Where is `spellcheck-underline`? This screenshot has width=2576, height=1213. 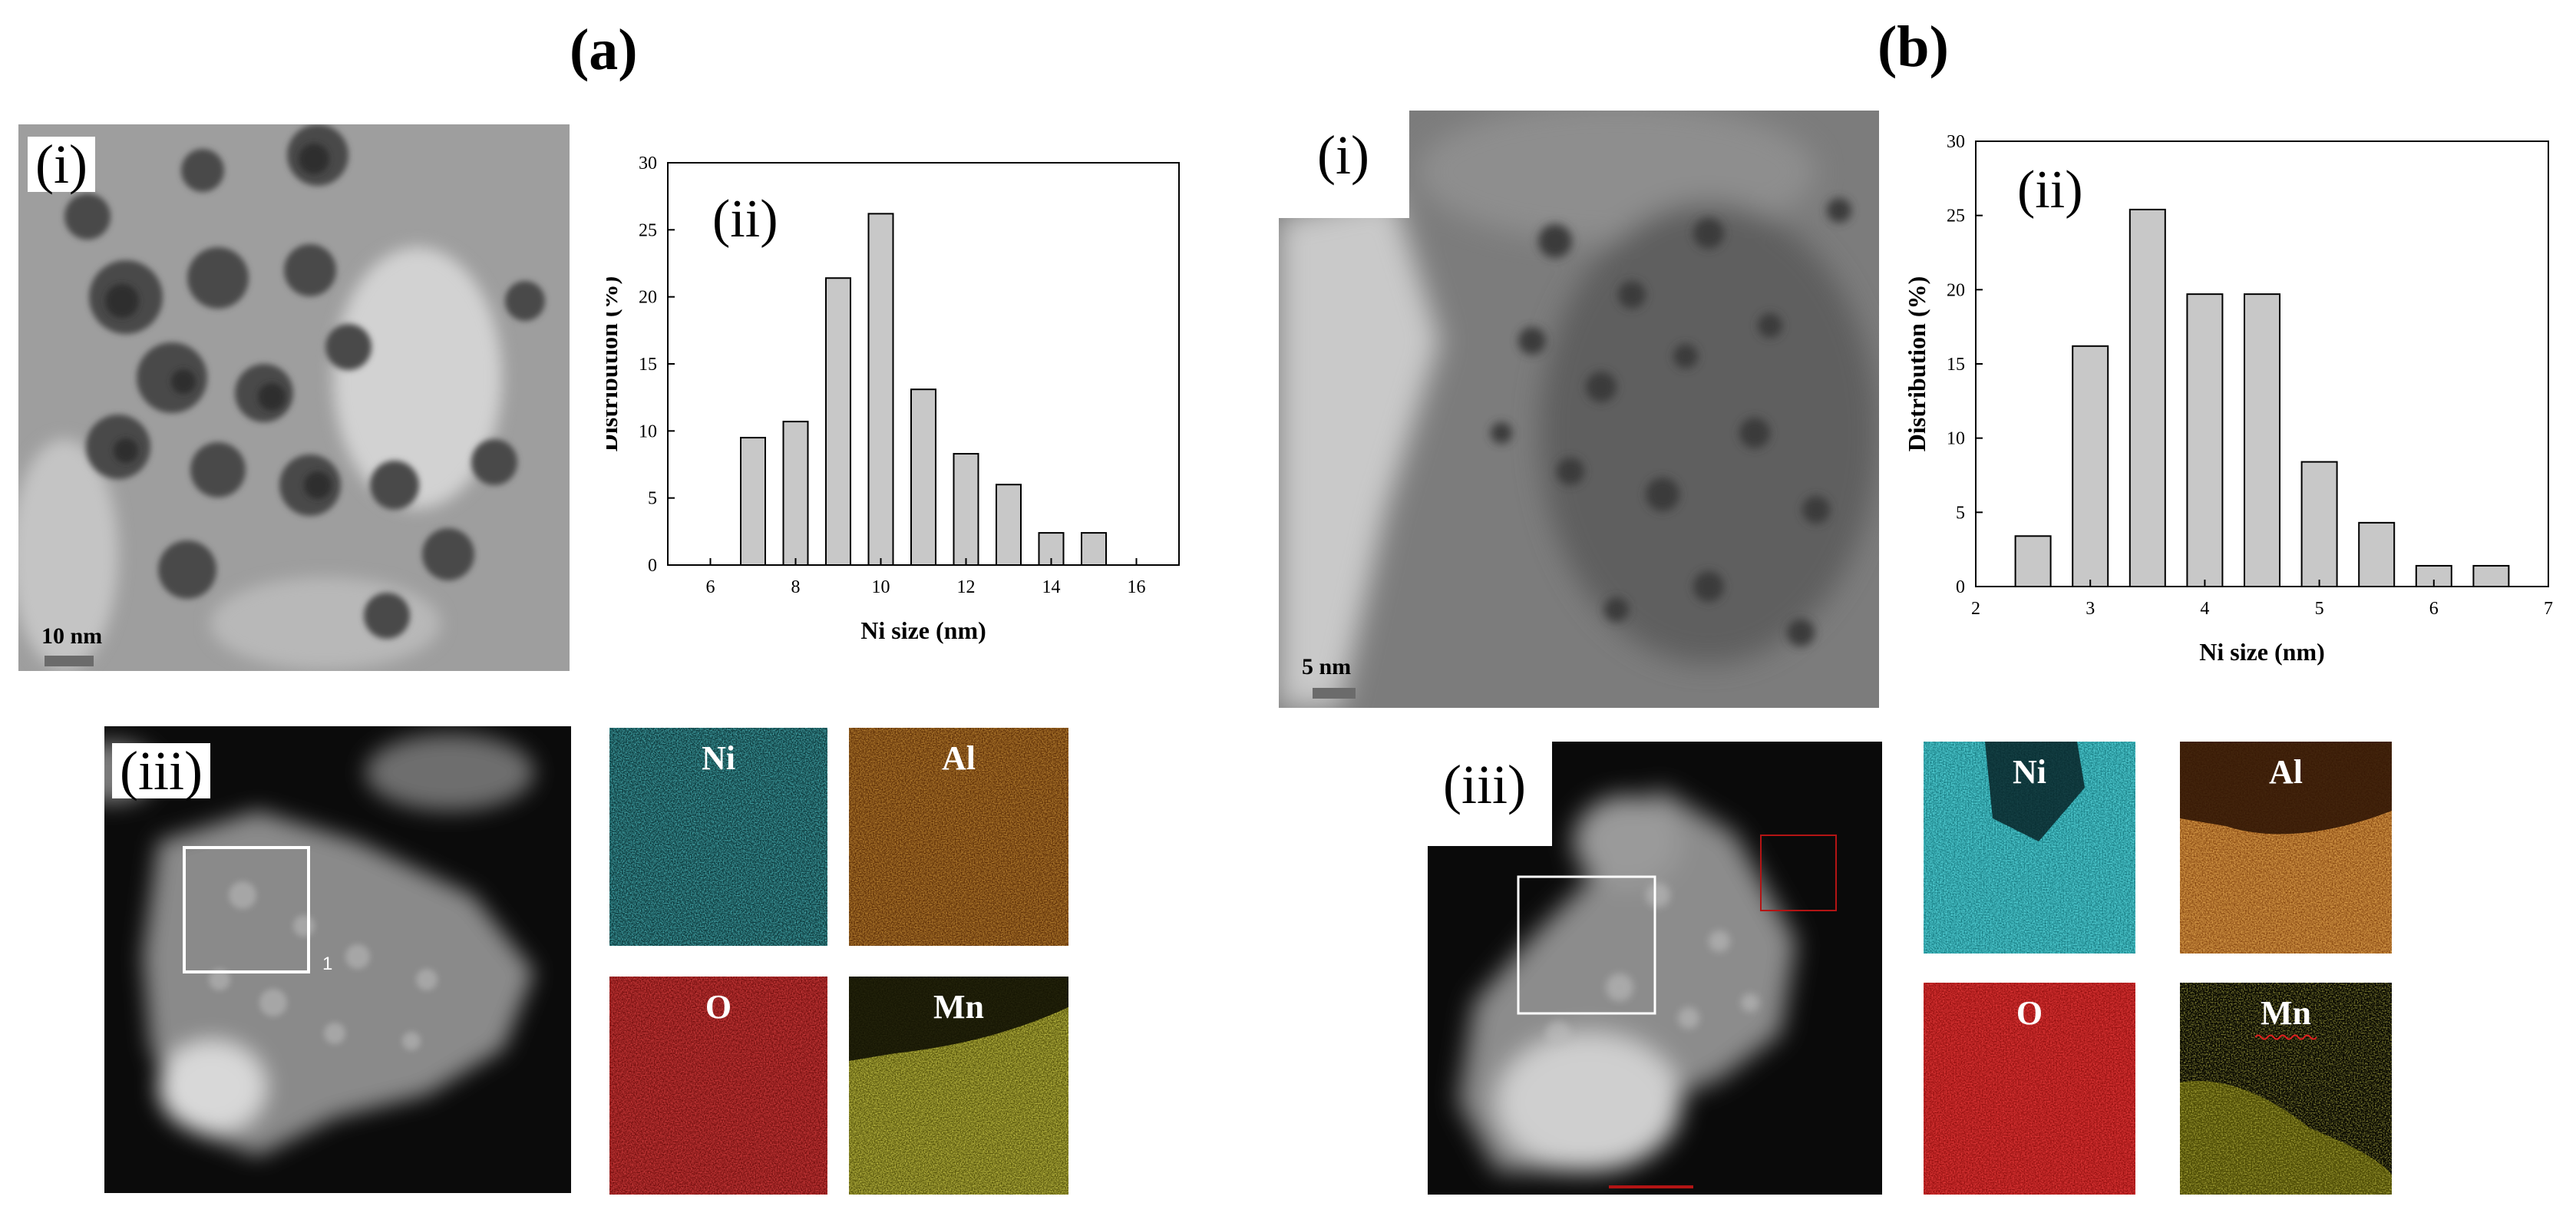 spellcheck-underline is located at coordinates (2286, 1037).